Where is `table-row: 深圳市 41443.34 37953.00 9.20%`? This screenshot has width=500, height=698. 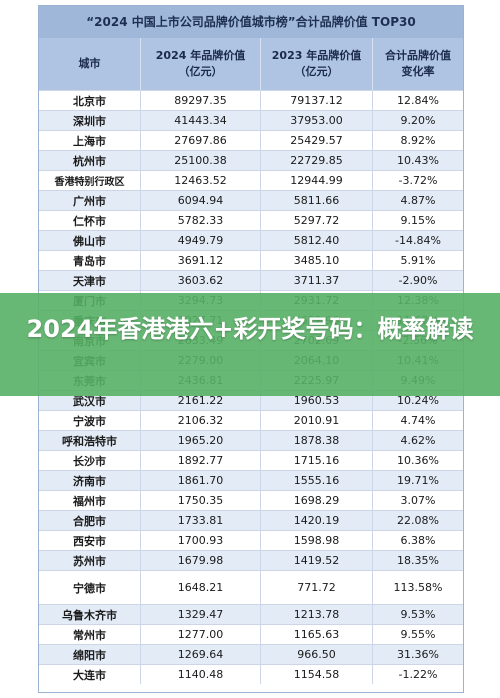
table-row: 深圳市 41443.34 37953.00 9.20% is located at coordinates (251, 120).